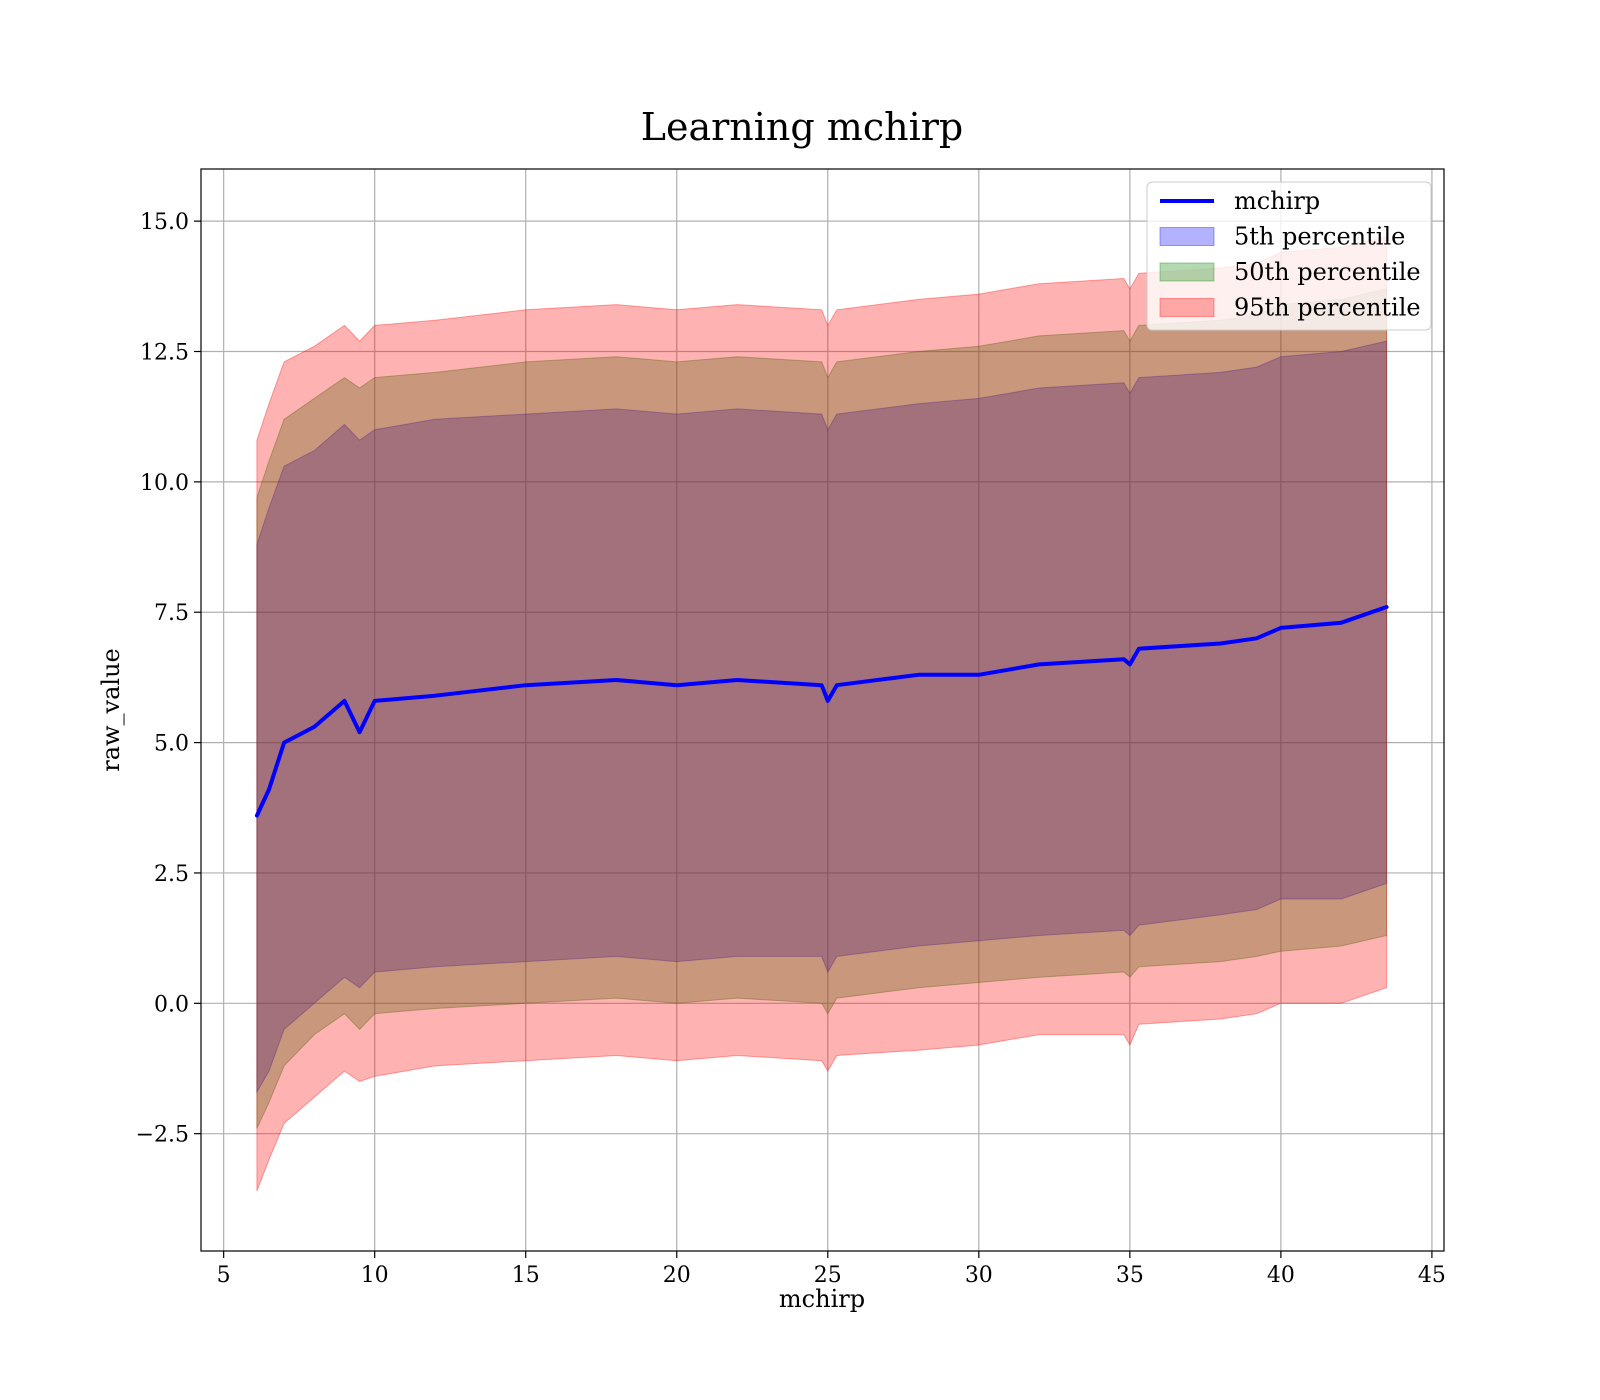 The image size is (1600, 1400). I want to click on chart-title: Learning mchirp, so click(802, 127).